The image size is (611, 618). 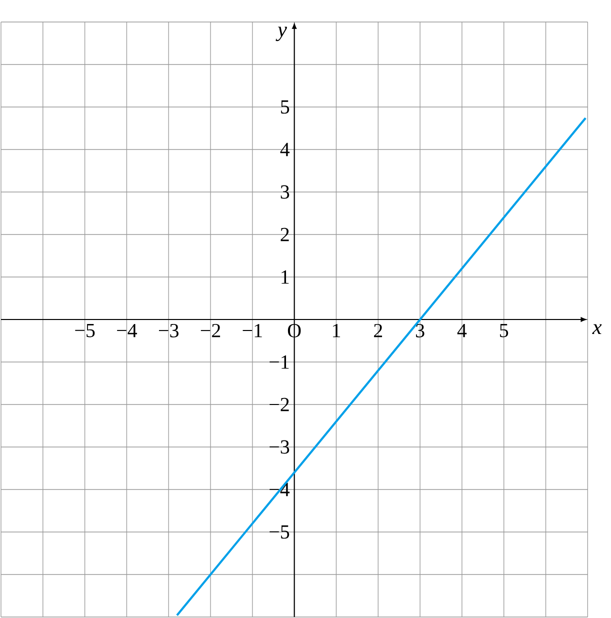 What do you see at coordinates (378, 331) in the screenshot?
I see `x-tick-label: 2` at bounding box center [378, 331].